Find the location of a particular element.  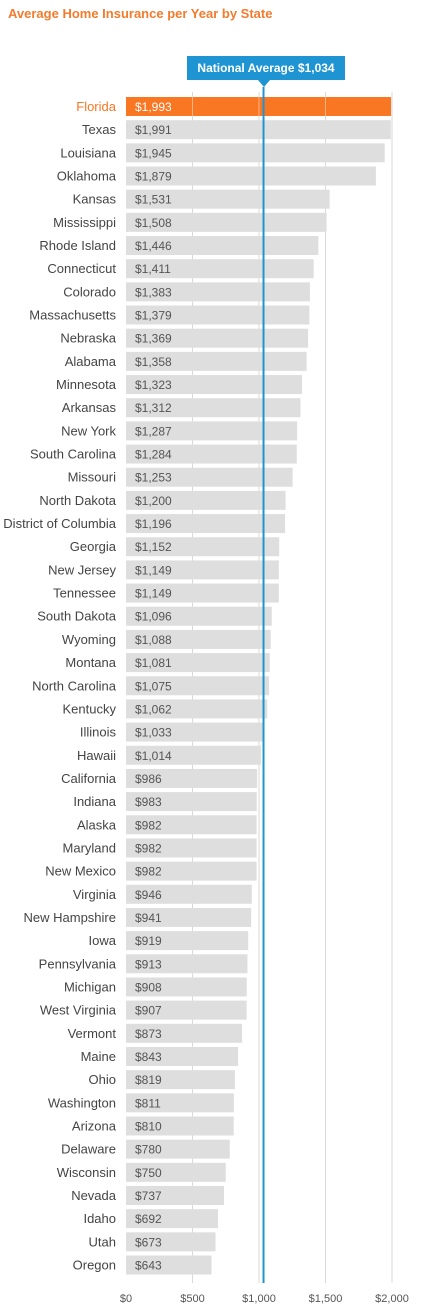

value-label: $1,152 is located at coordinates (153, 547).